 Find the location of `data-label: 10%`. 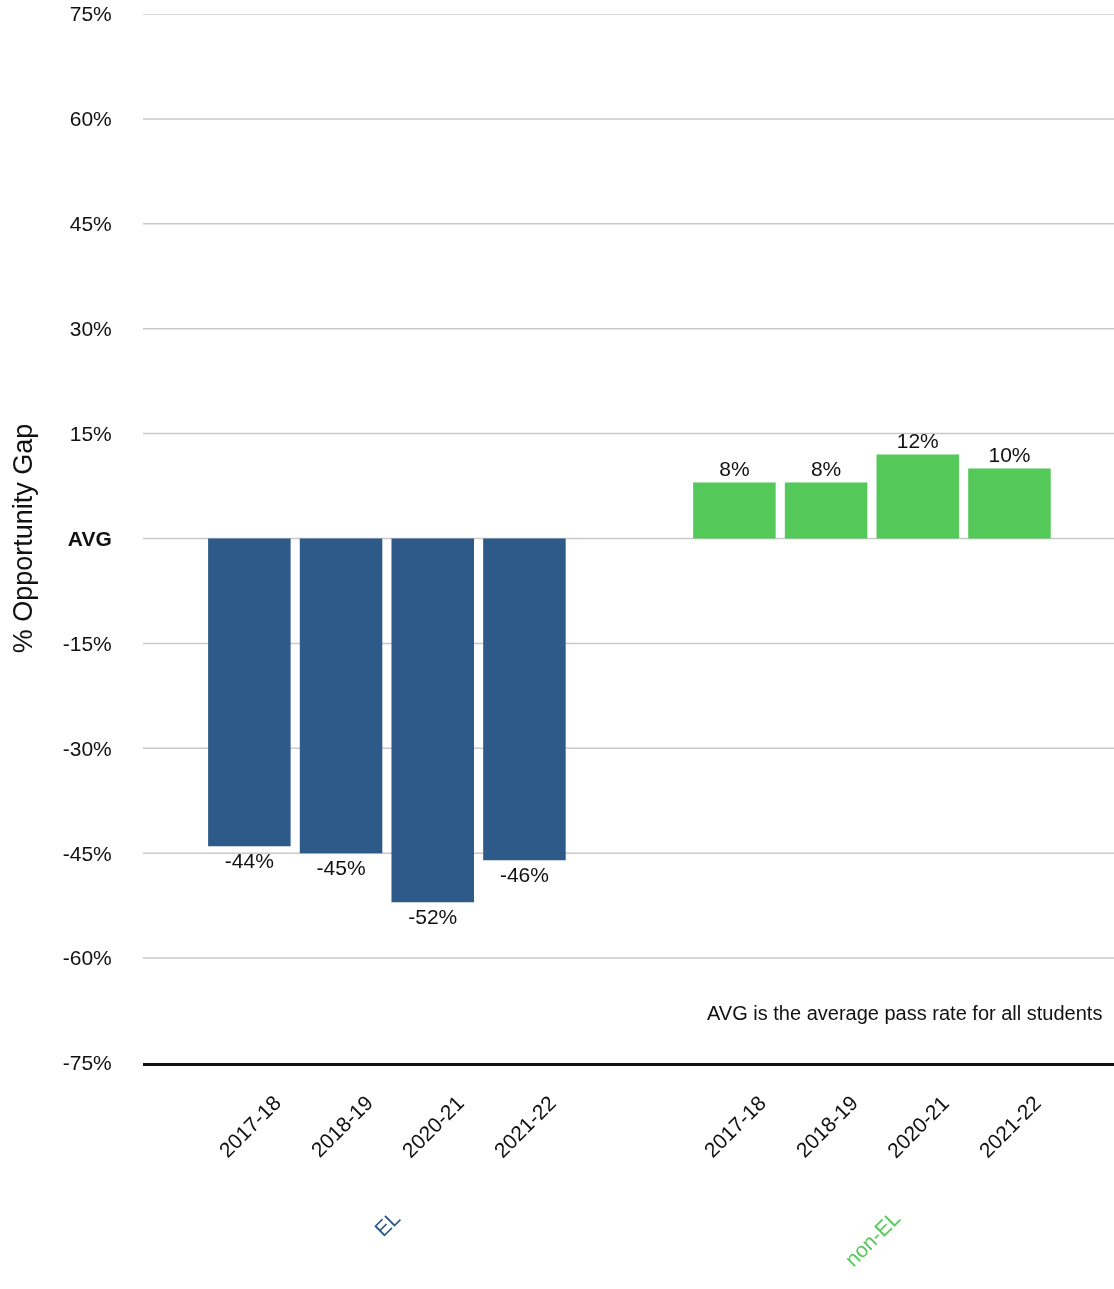

data-label: 10% is located at coordinates (1009, 454).